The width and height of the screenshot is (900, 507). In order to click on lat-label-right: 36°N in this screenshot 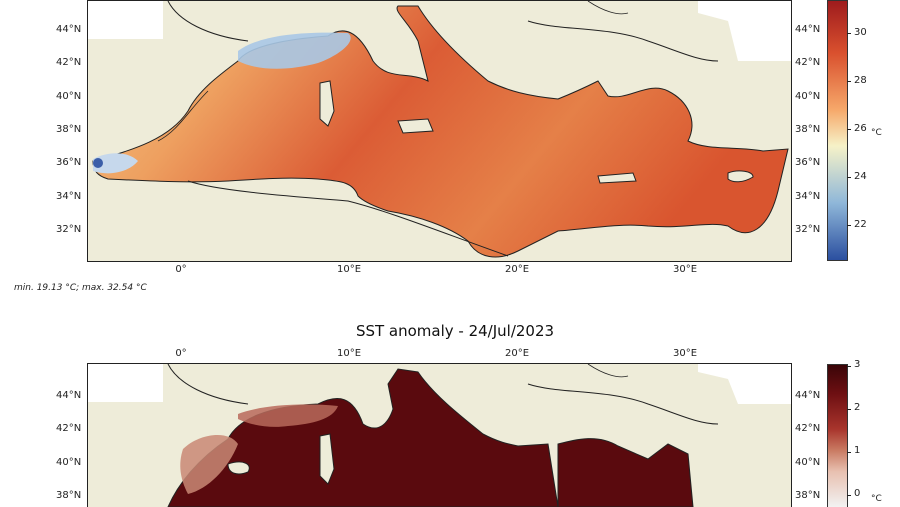, I will do `click(808, 162)`.